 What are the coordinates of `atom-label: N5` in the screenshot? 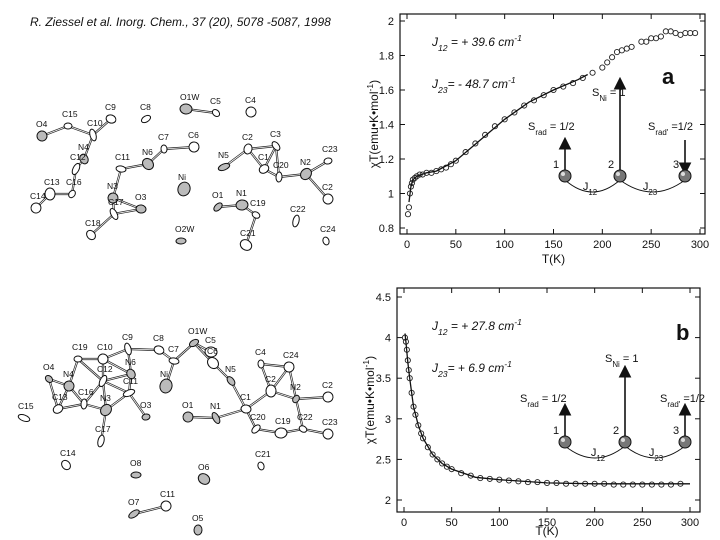 It's located at (223, 155).